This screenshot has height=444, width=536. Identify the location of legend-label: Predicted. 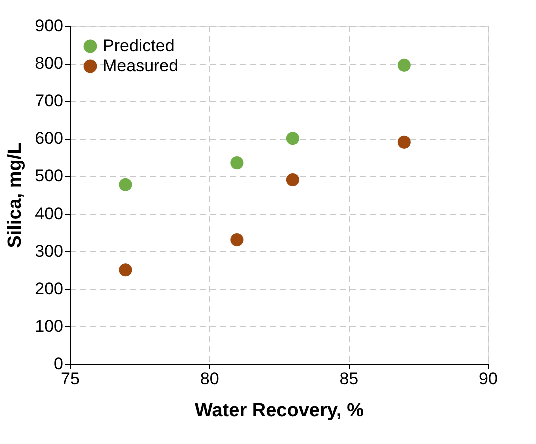
(139, 46).